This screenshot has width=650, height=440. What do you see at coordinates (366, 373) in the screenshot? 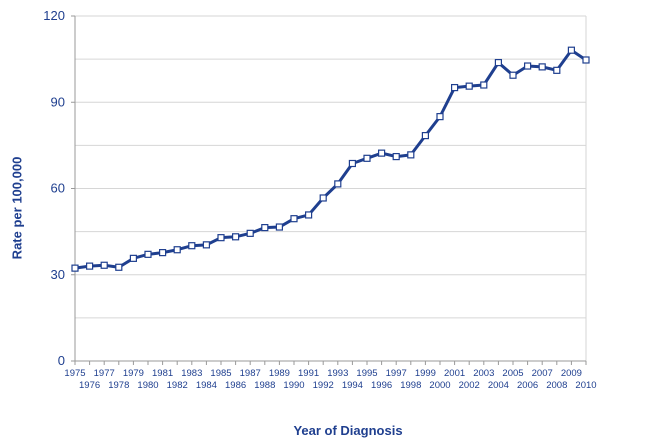
I see `x-tick-label: 1995` at bounding box center [366, 373].